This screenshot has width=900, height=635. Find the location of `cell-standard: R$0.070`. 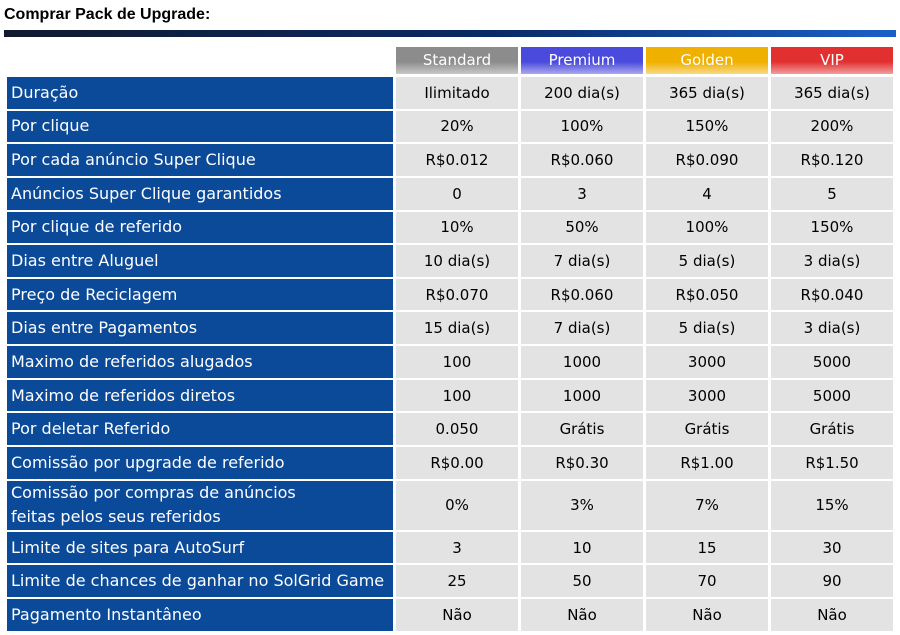

cell-standard: R$0.070 is located at coordinates (457, 294).